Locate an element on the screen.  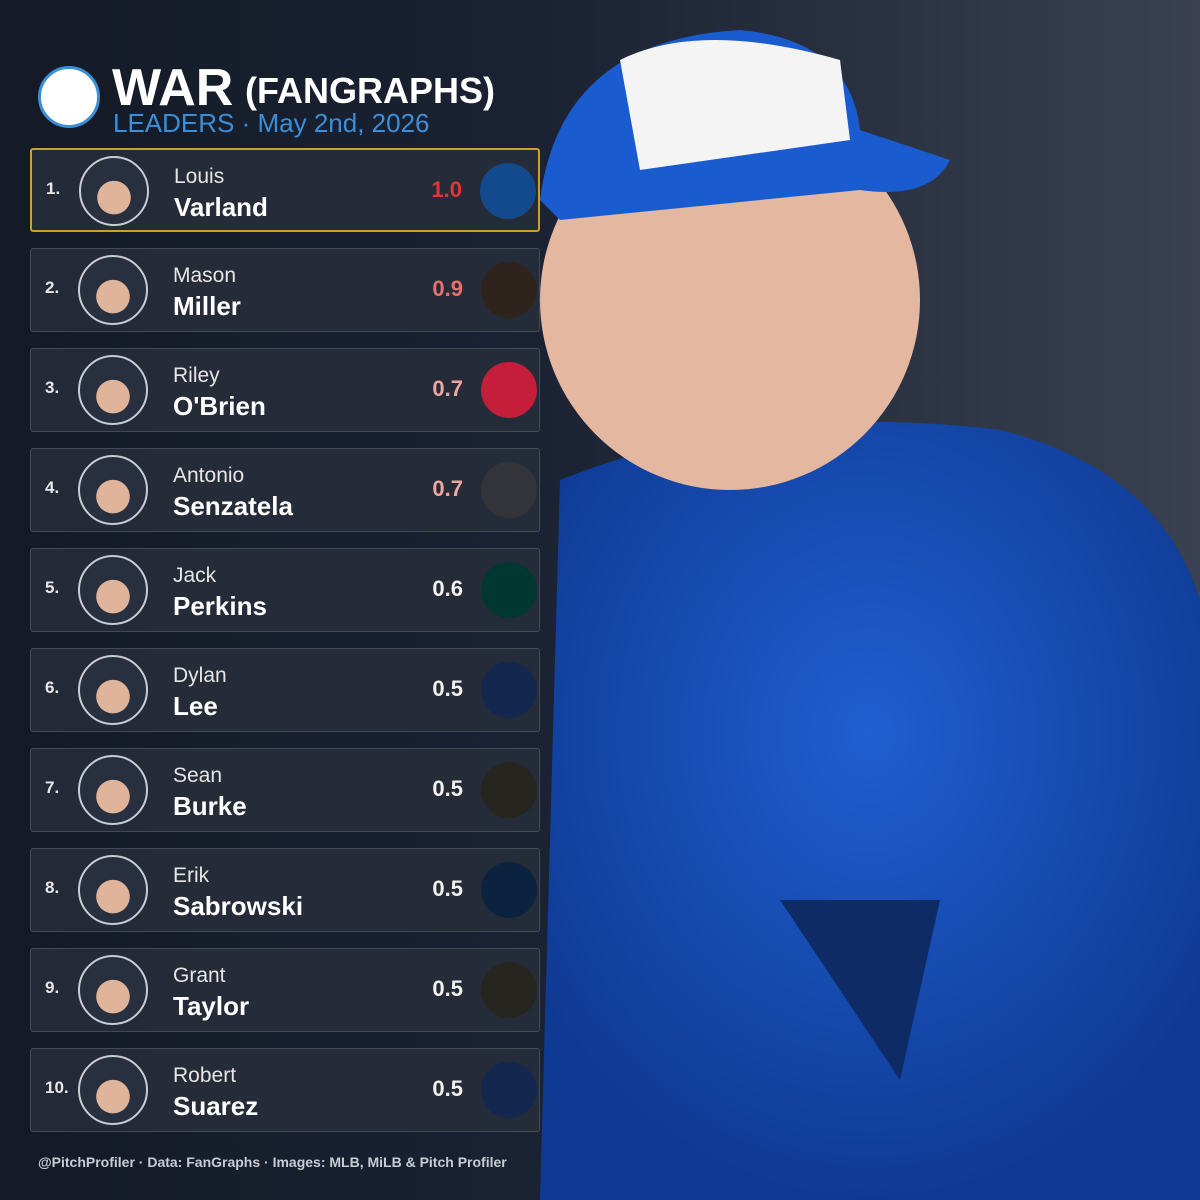
war-value: 0.9 is located at coordinates (447, 288).